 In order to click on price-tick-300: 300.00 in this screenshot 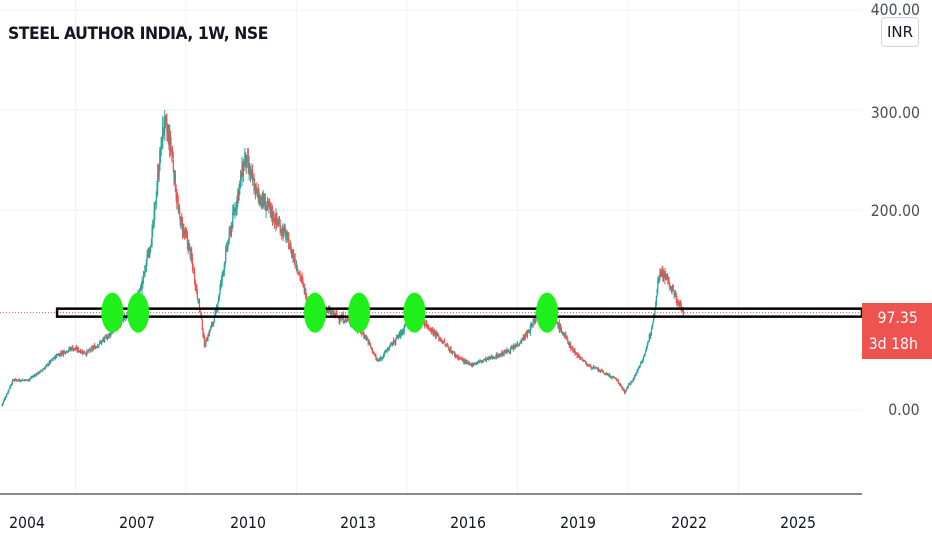, I will do `click(895, 112)`.